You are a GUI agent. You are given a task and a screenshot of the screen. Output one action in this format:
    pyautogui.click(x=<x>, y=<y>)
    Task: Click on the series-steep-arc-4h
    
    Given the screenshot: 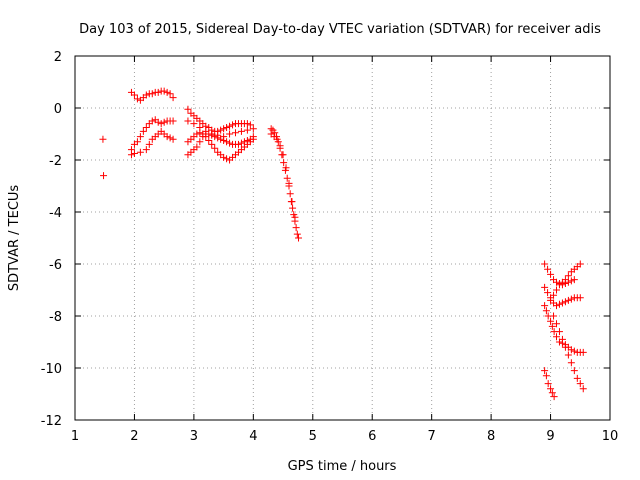 What is the action you would take?
    pyautogui.click(x=285, y=183)
    